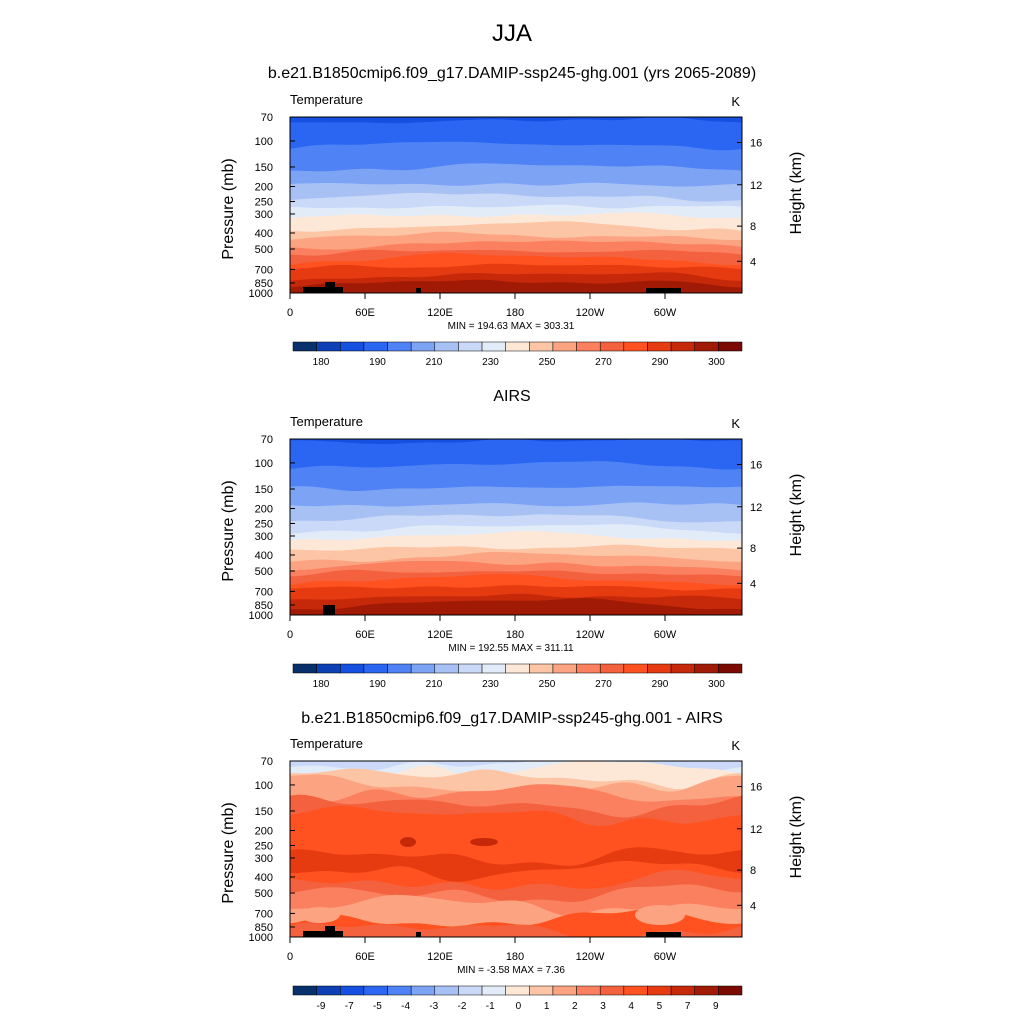 Image resolution: width=1024 pixels, height=1029 pixels. I want to click on colorbar-label: -5, so click(377, 1006).